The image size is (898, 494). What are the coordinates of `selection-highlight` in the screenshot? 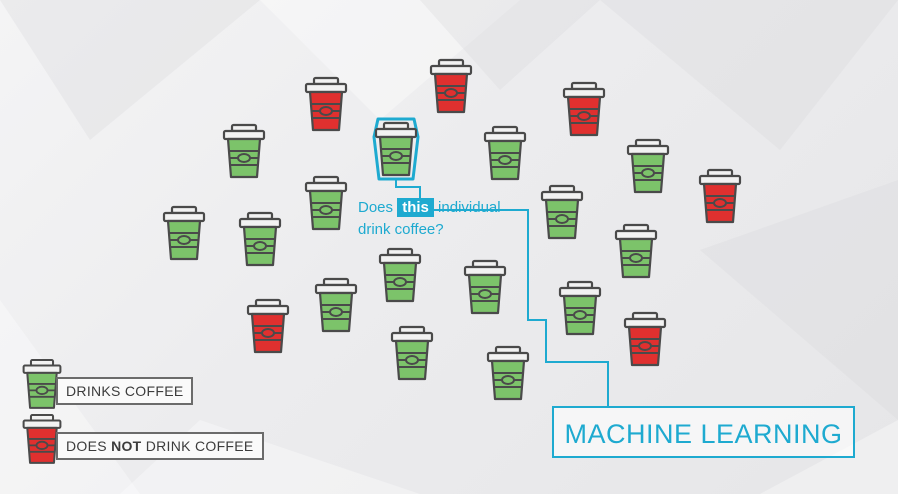 It's located at (396, 149).